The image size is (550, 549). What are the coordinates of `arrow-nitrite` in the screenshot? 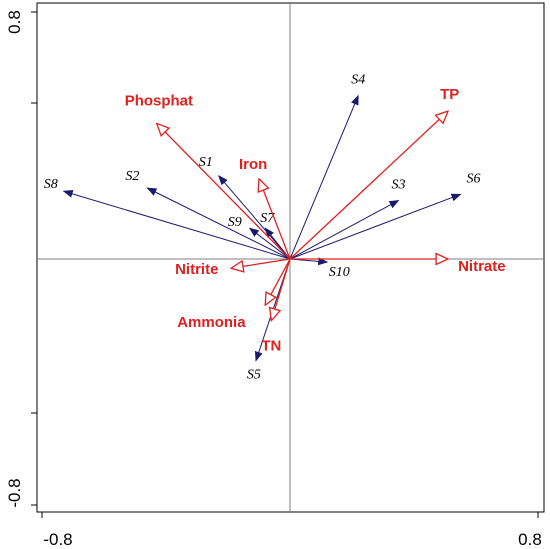 It's located at (261, 263).